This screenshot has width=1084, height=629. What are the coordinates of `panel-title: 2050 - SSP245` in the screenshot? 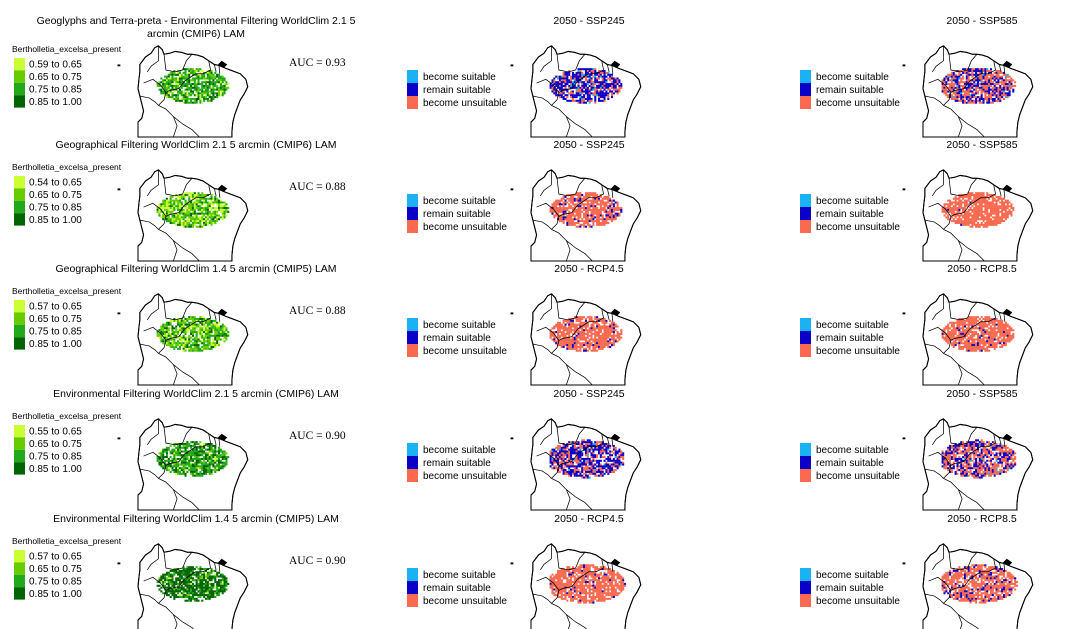 It's located at (588, 145).